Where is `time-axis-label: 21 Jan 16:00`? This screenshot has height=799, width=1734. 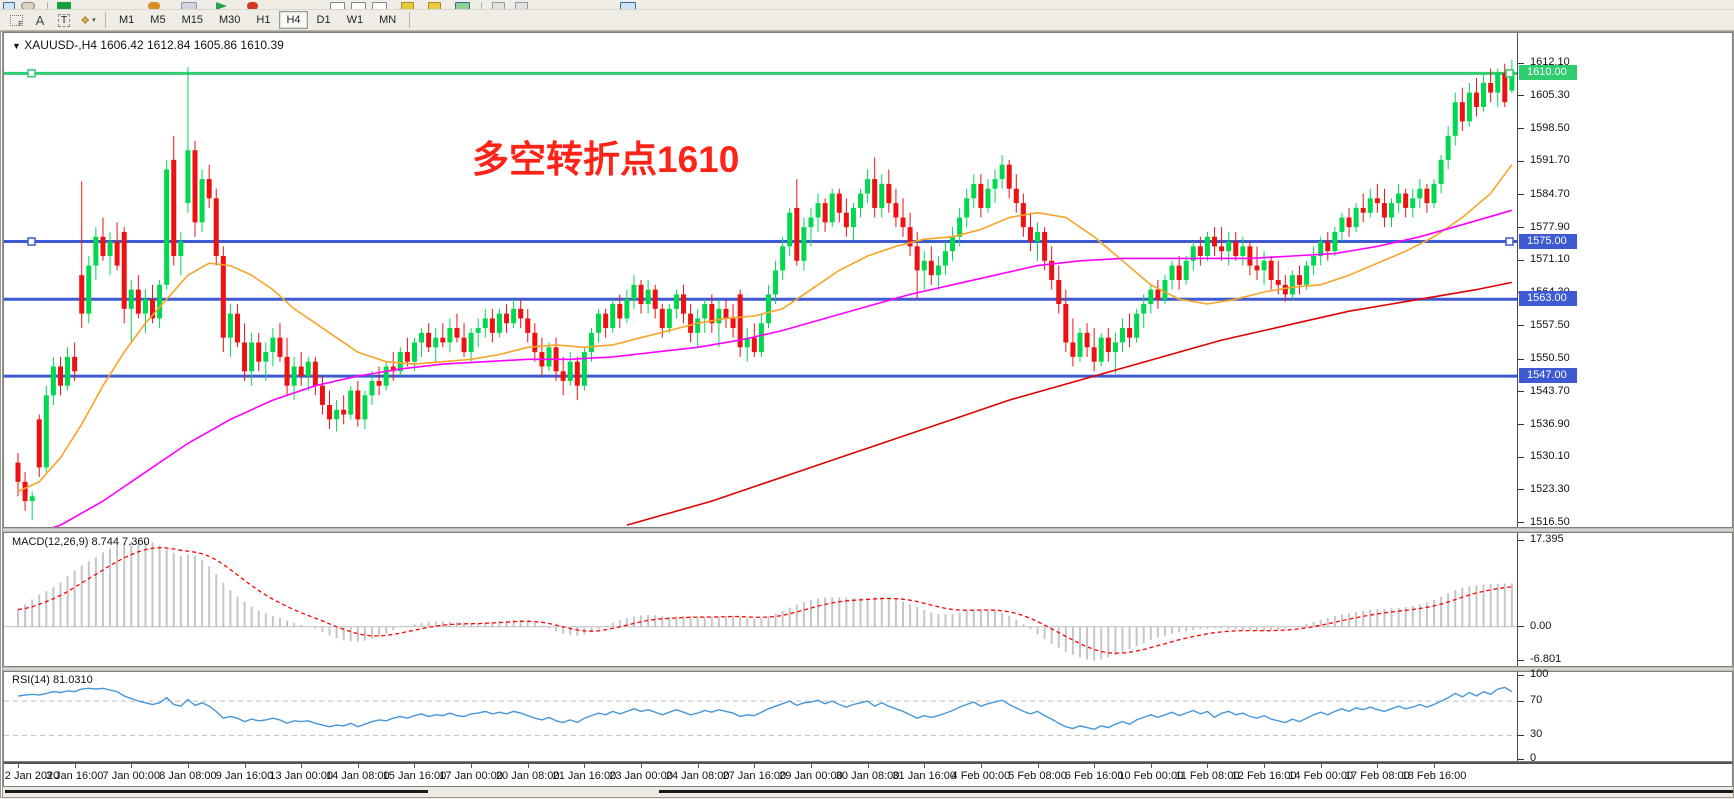 time-axis-label: 21 Jan 16:00 is located at coordinates (584, 775).